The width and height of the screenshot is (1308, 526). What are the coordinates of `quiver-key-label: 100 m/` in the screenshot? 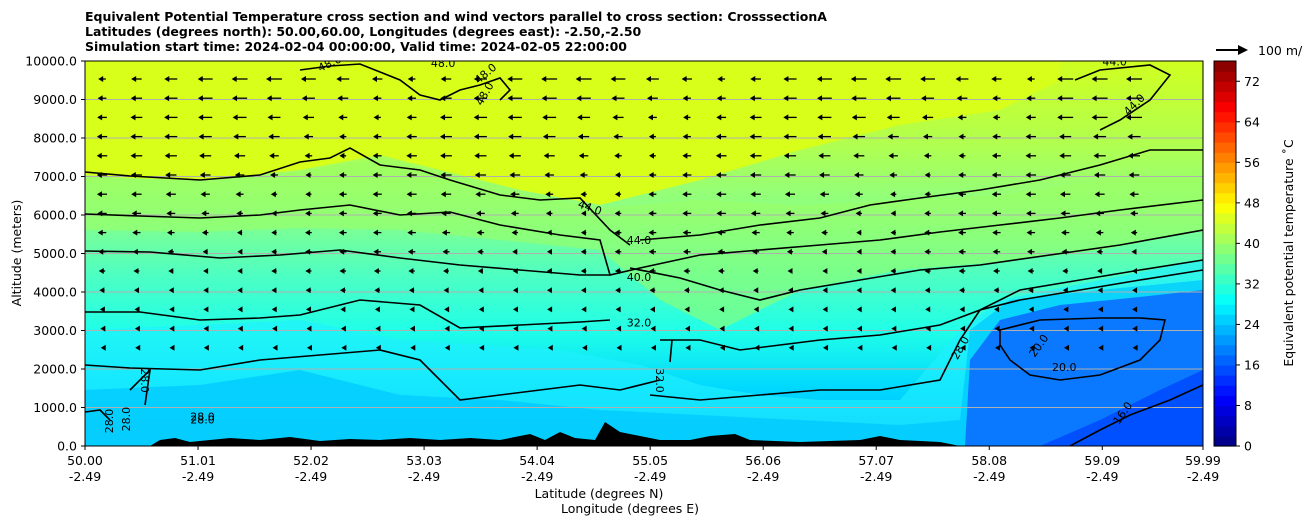 It's located at (1280, 50).